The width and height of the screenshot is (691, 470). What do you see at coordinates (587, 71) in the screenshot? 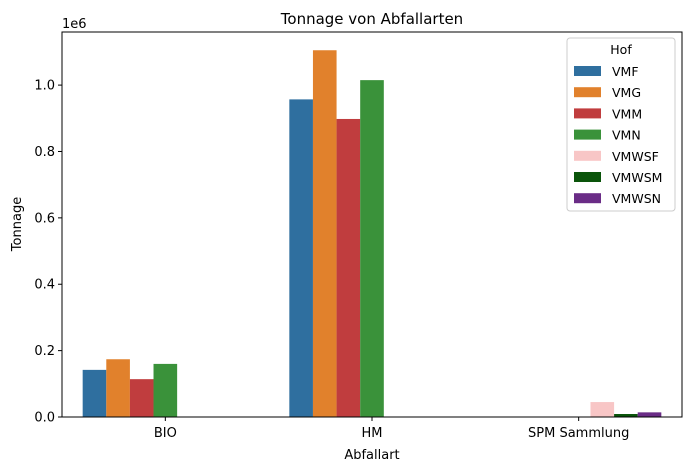
I see `legend-swatch-vmf` at bounding box center [587, 71].